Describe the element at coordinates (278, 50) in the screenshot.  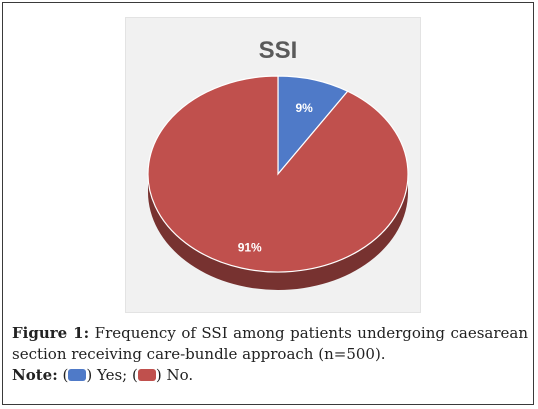
I see `chart-title: SSI` at that location.